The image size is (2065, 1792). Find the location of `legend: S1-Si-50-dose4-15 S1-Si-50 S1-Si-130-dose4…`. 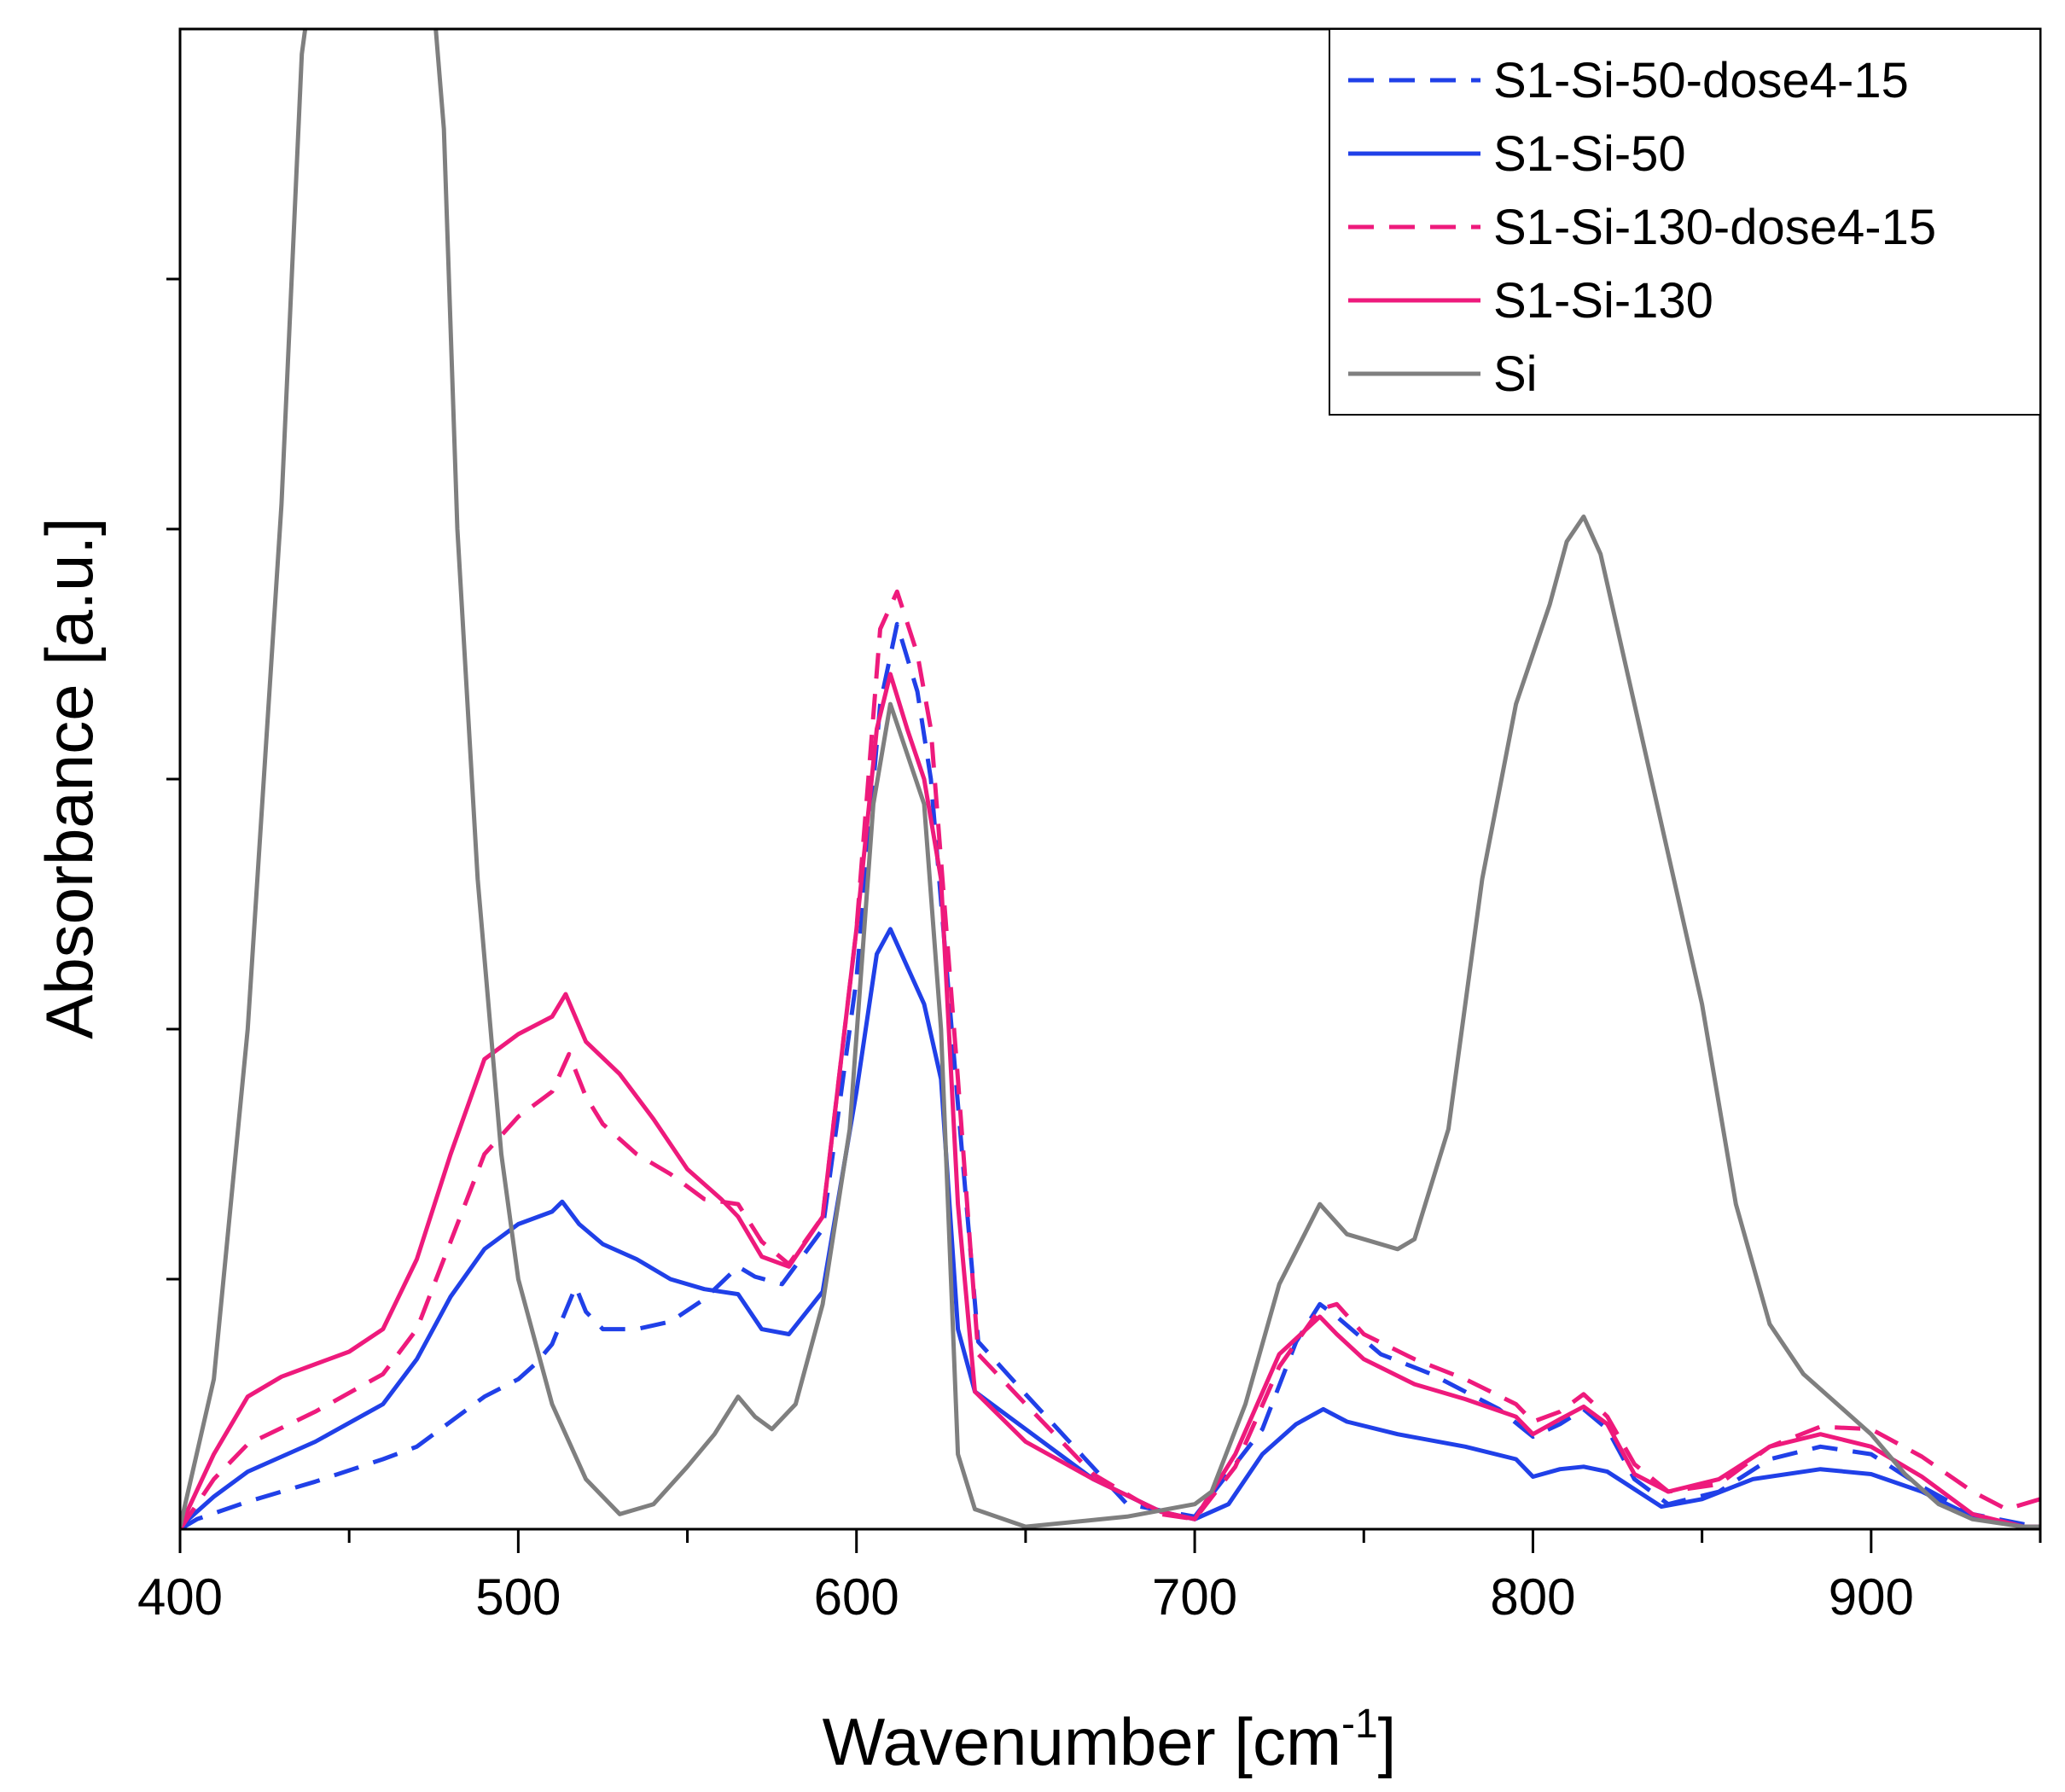

legend: S1-Si-50-dose4-15 S1-Si-50 S1-Si-130-dose4… is located at coordinates (1685, 222).